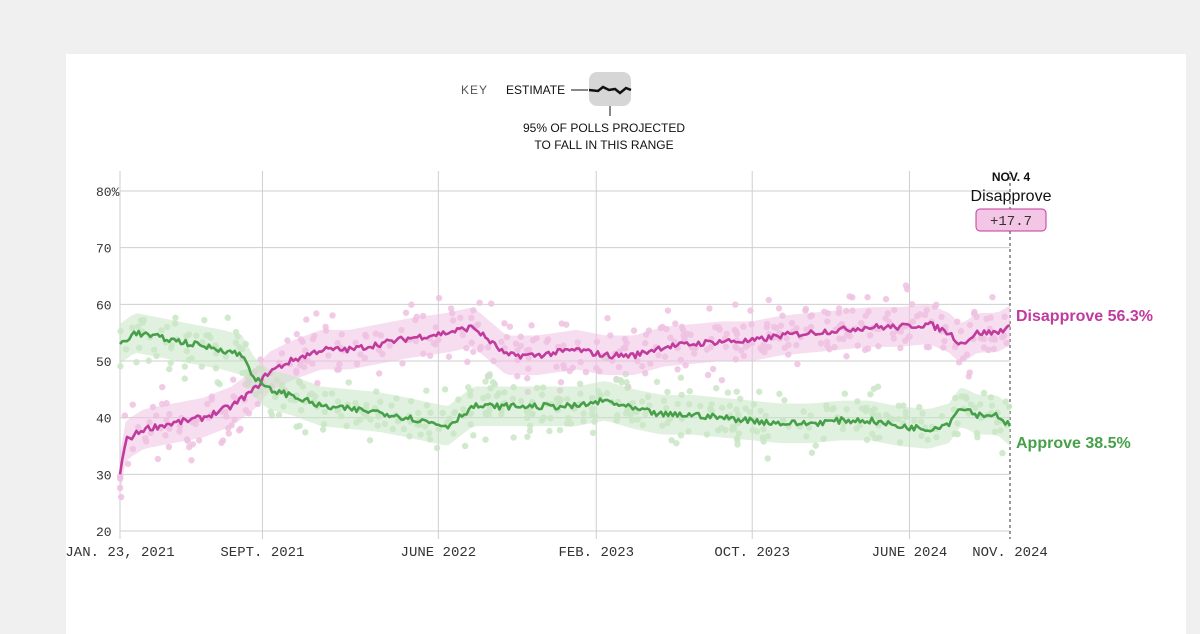 Image resolution: width=1200 pixels, height=634 pixels. I want to click on estimate-line-approve, so click(565, 381).